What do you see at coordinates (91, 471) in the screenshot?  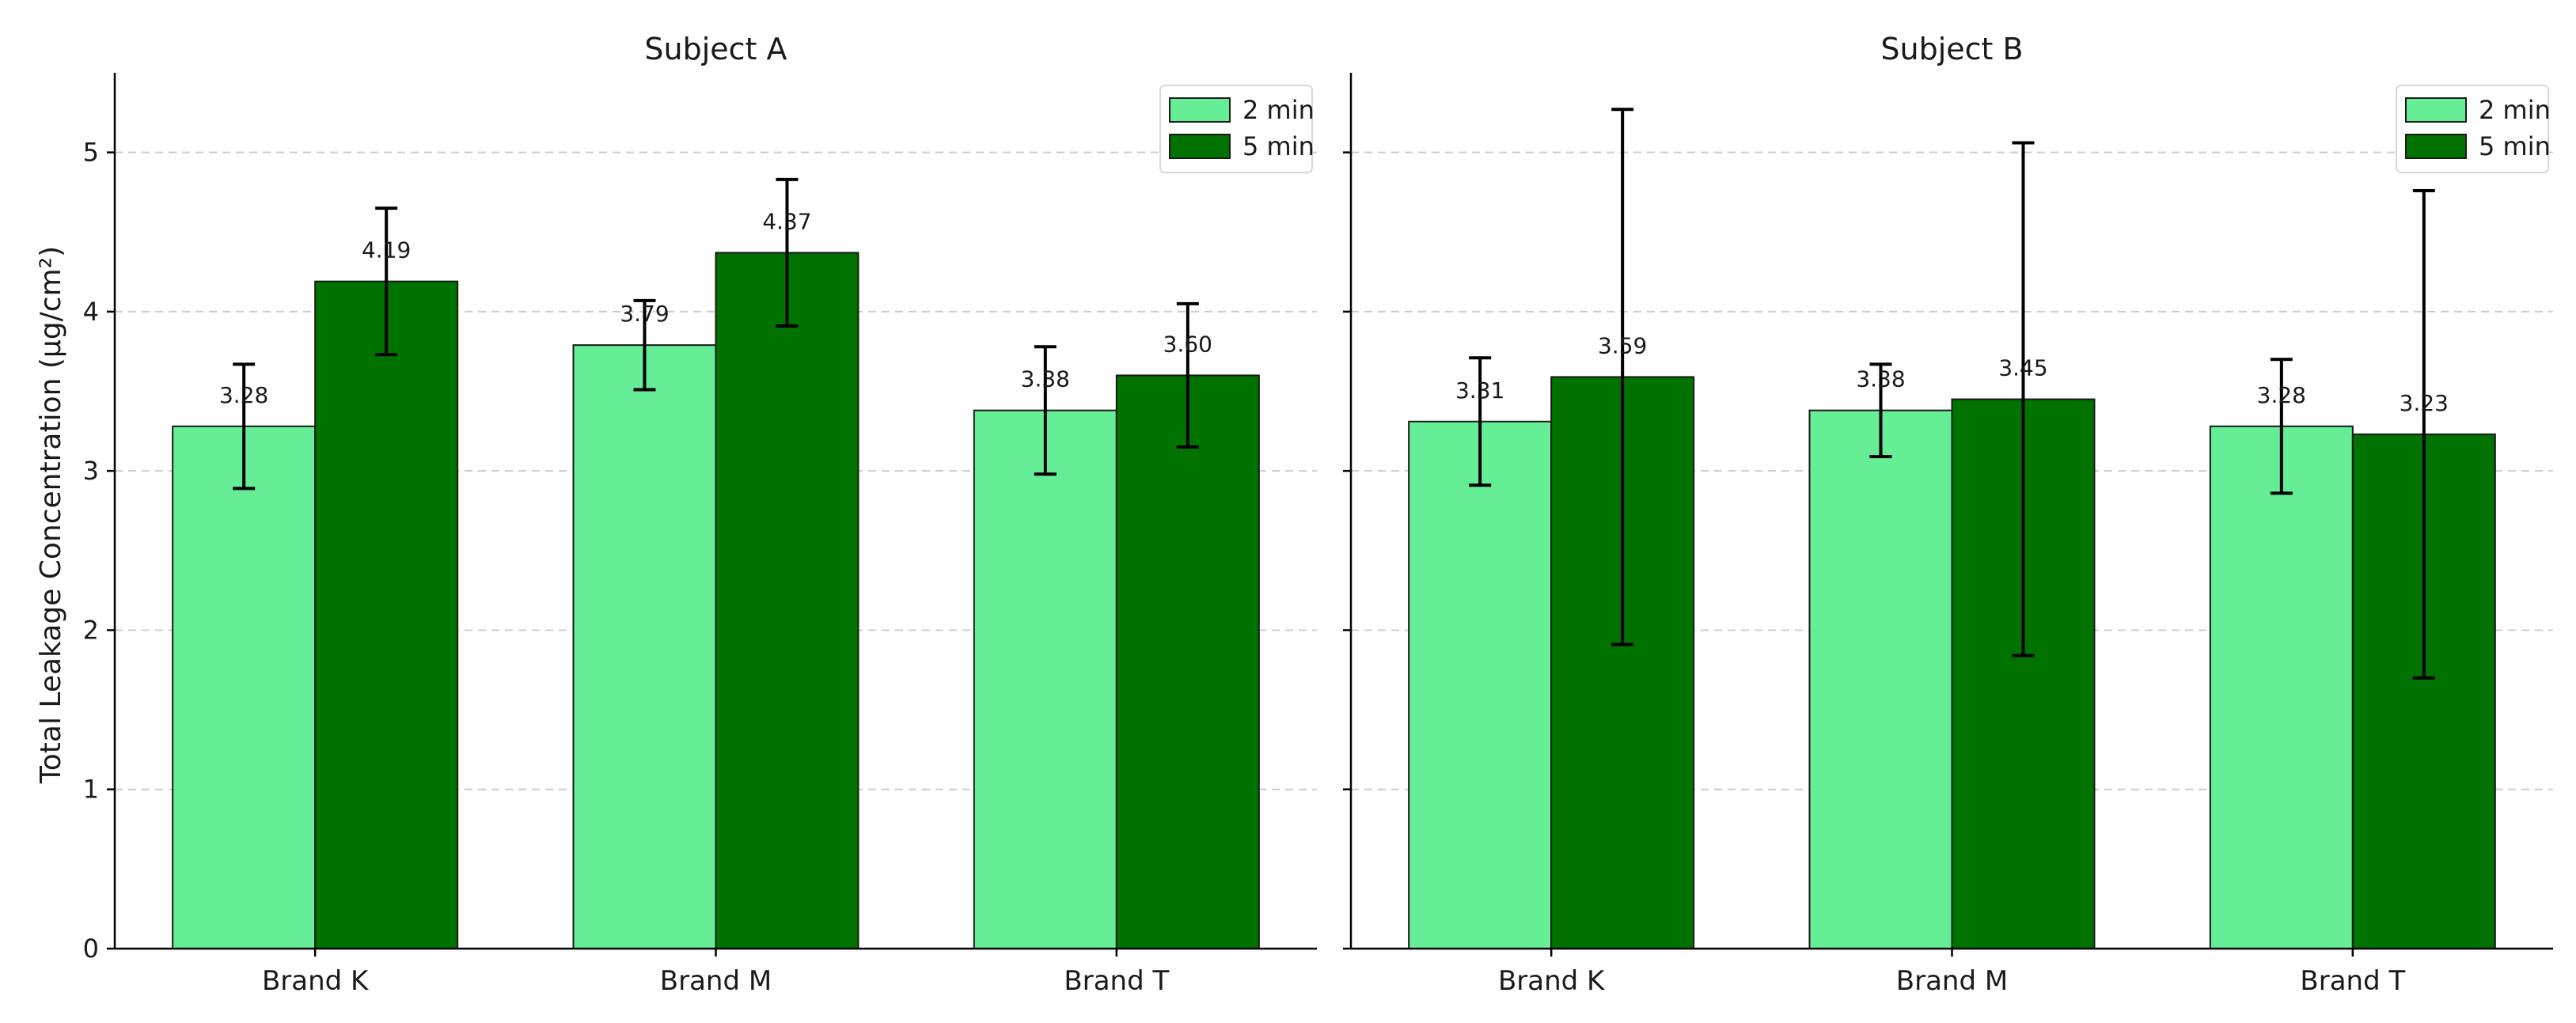 I see `y-tick-label: 3` at bounding box center [91, 471].